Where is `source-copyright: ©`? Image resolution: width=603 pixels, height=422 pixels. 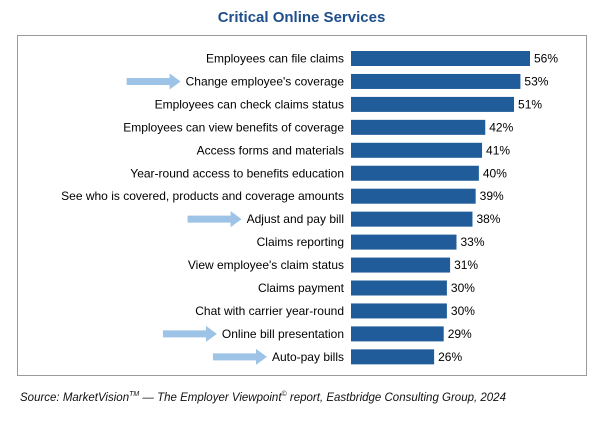
source-copyright: © is located at coordinates (284, 394).